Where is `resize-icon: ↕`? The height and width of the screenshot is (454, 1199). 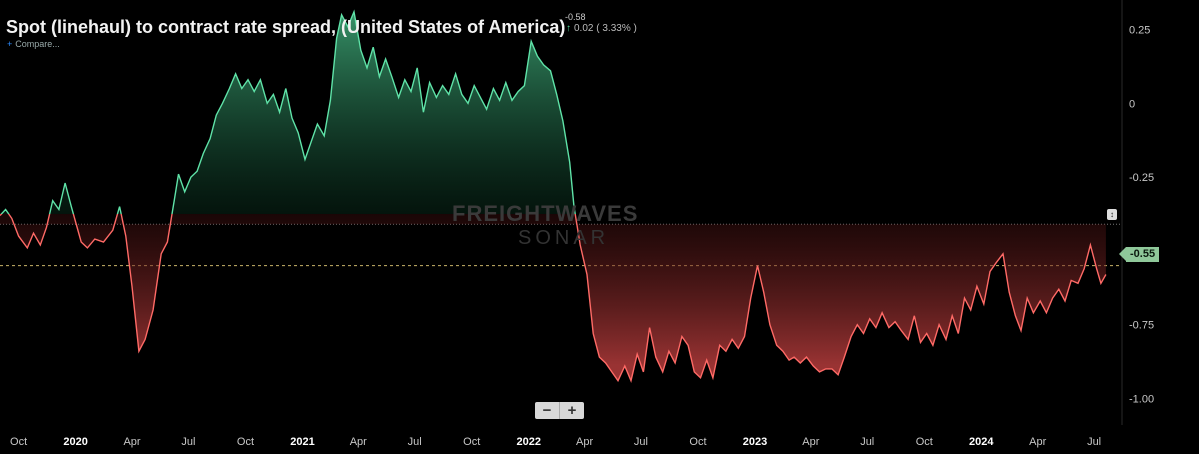
resize-icon: ↕ is located at coordinates (1112, 214).